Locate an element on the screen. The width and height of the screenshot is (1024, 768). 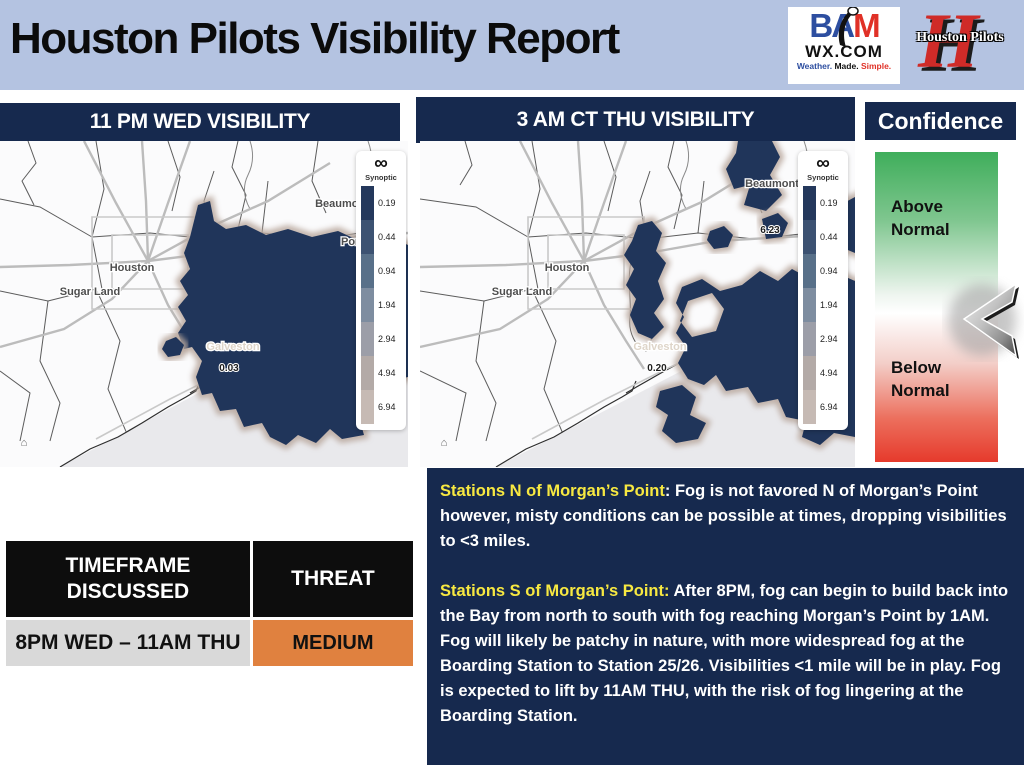
confidence-below-label: Below Normal is located at coordinates (920, 379).